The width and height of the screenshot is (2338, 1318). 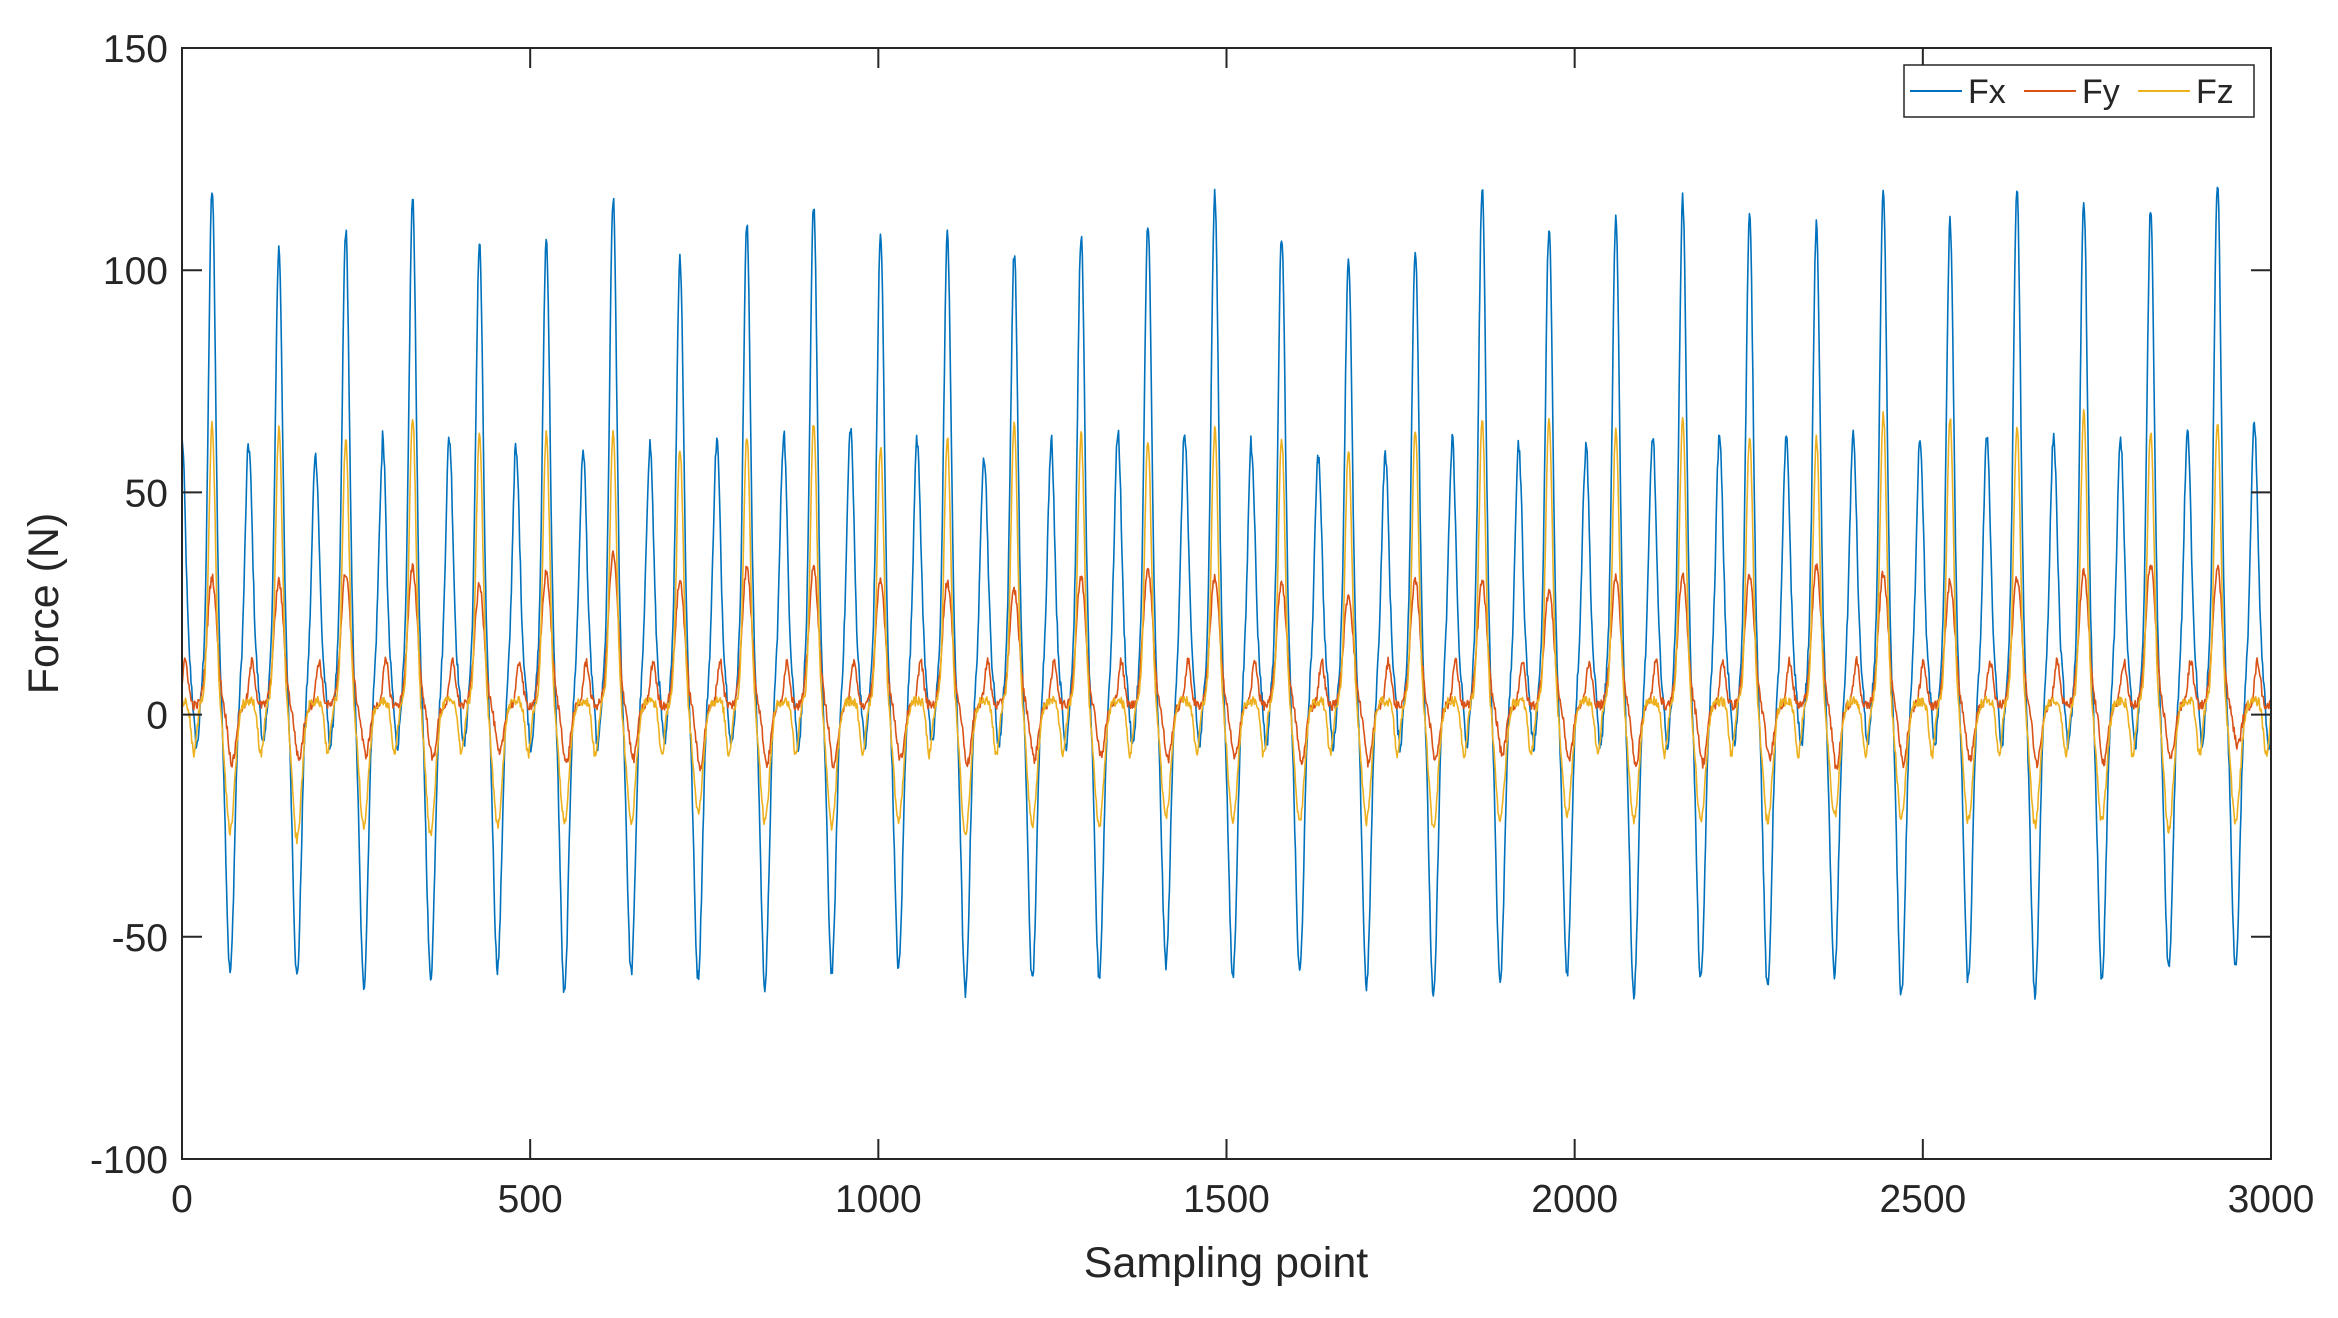 What do you see at coordinates (530, 1199) in the screenshot?
I see `x-tick-label: 500` at bounding box center [530, 1199].